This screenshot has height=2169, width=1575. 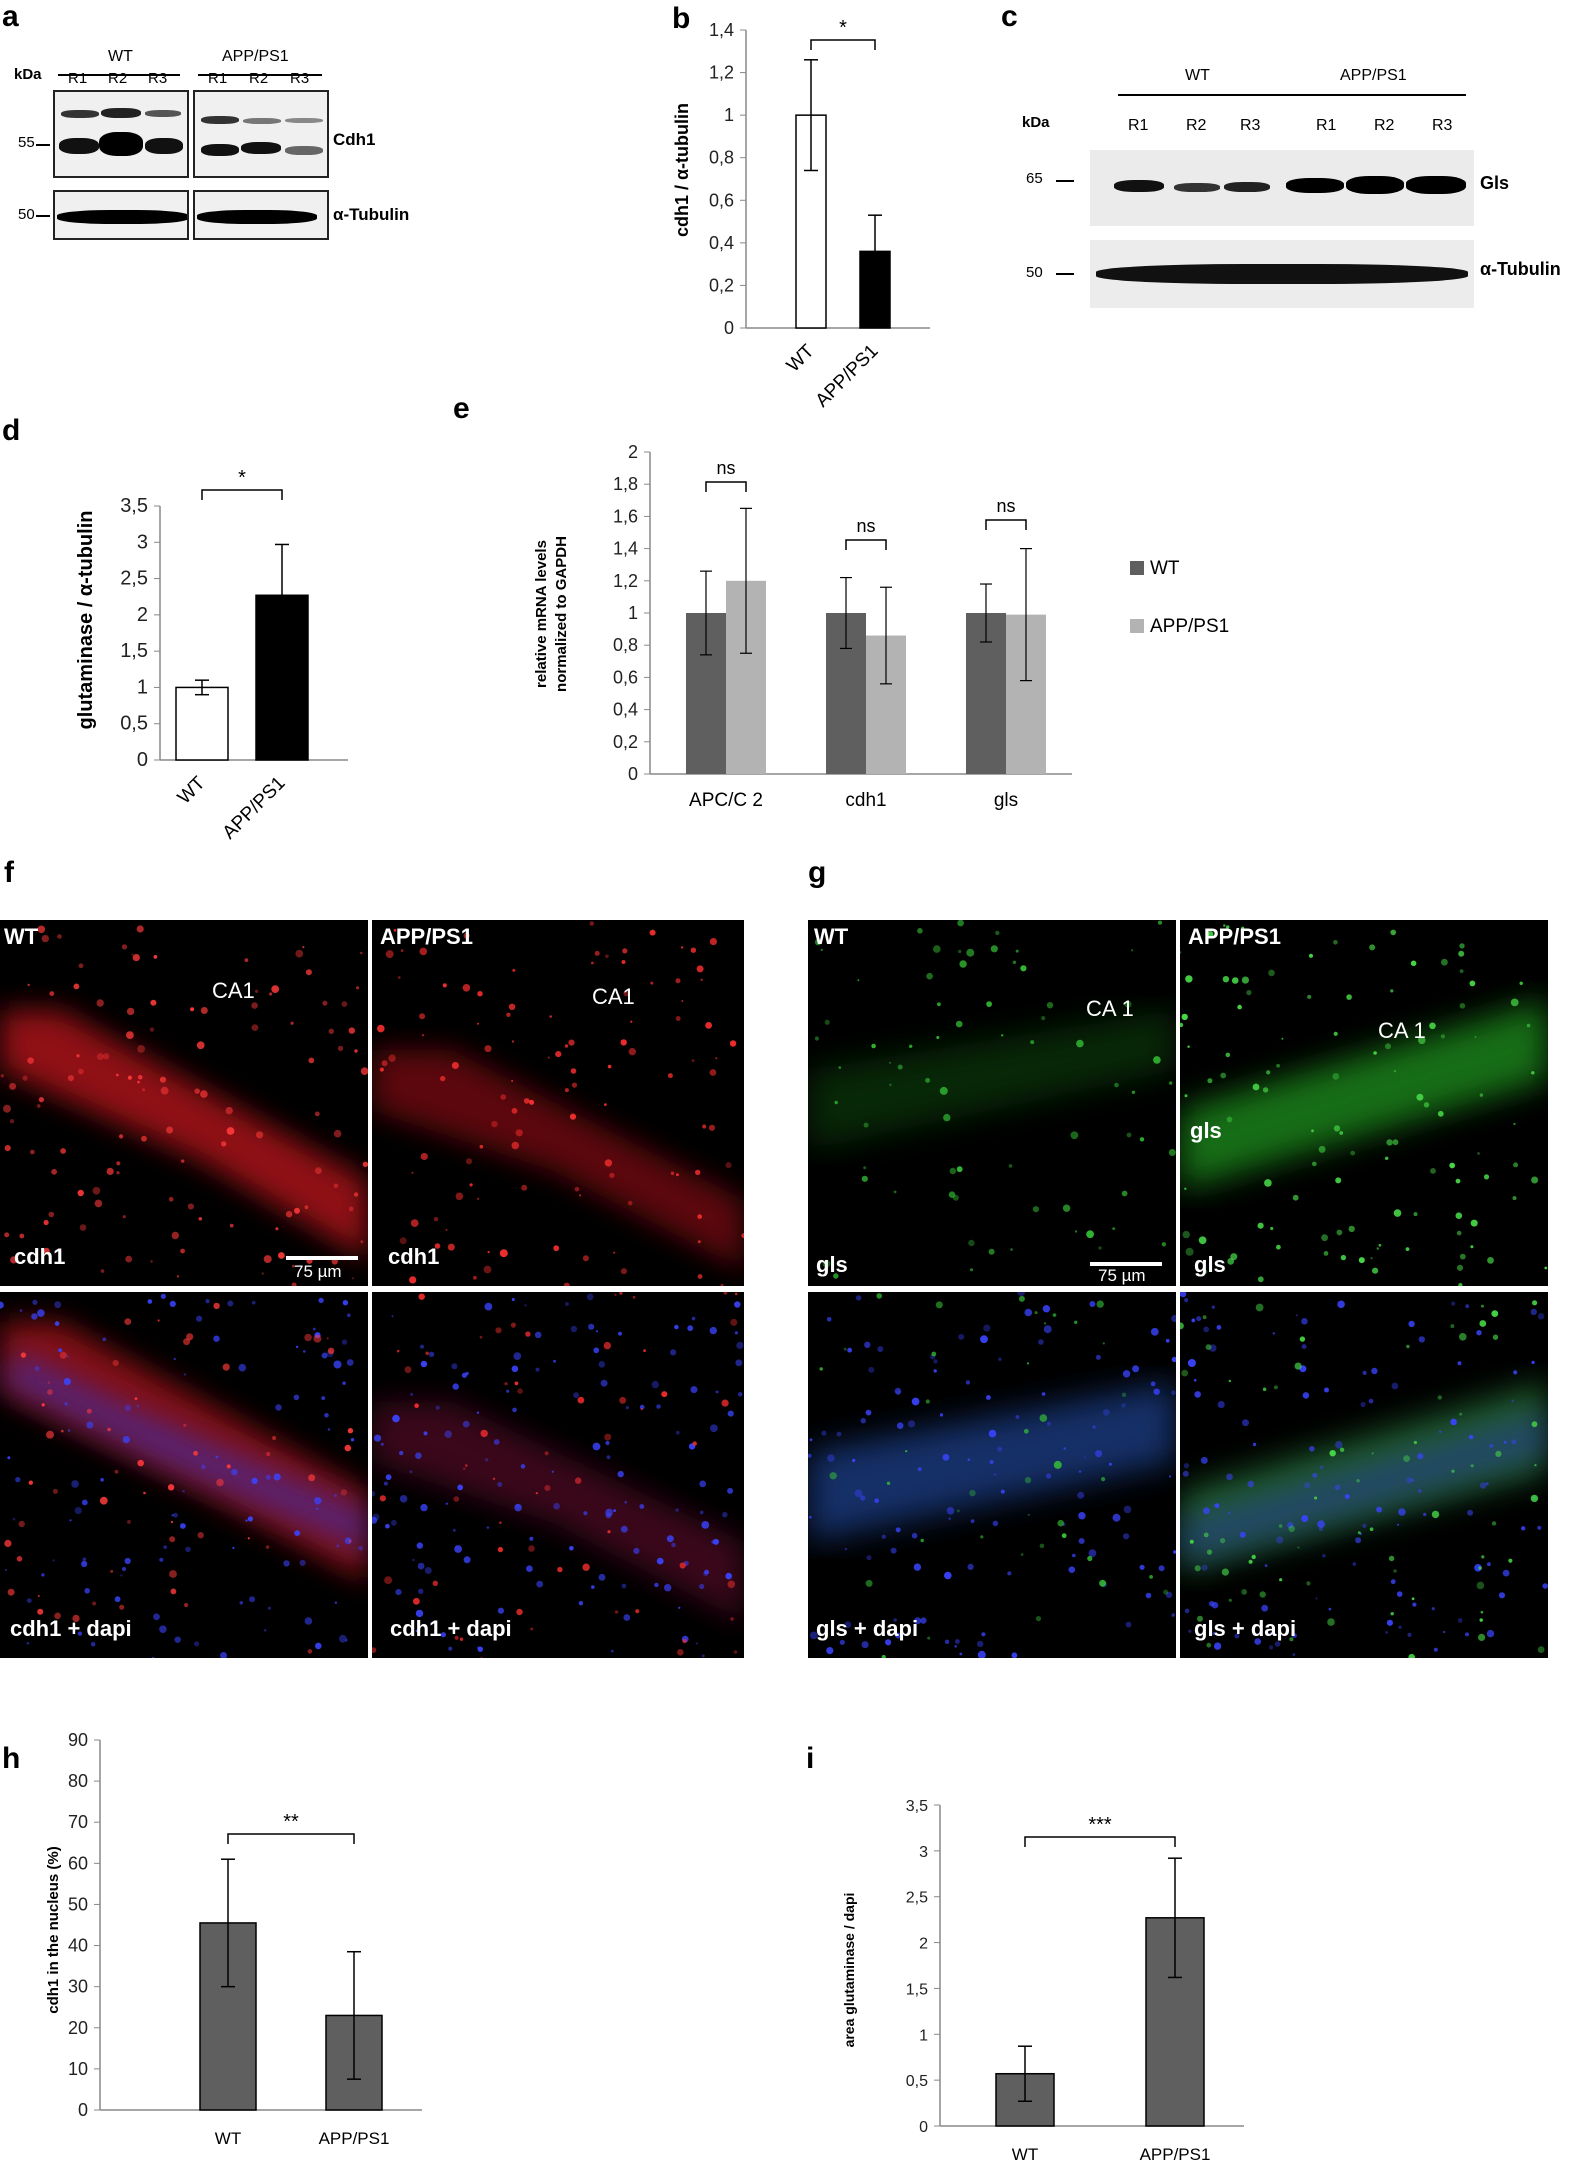 What do you see at coordinates (558, 1475) in the screenshot?
I see `micrograph-f-app-merge` at bounding box center [558, 1475].